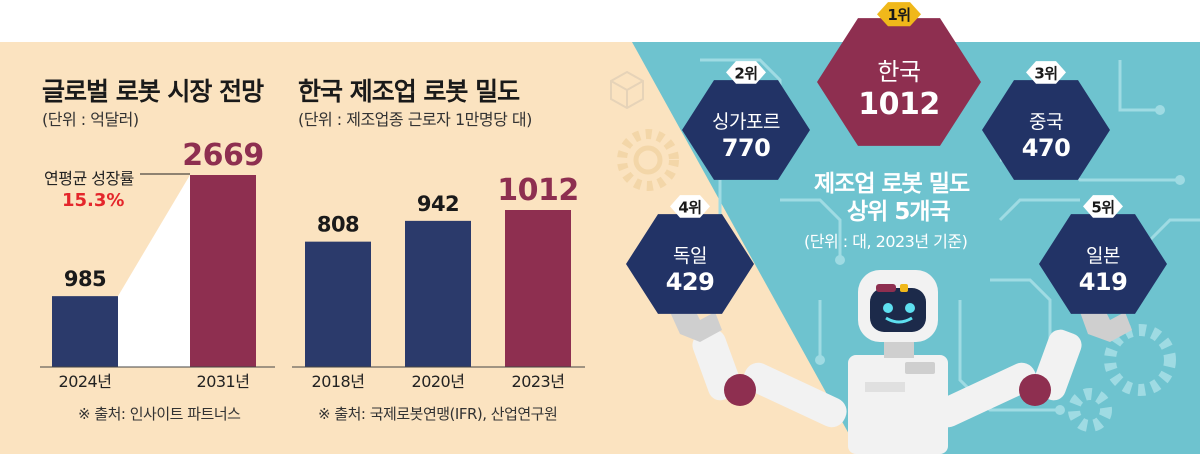  I want to click on rank-country-3: 중국, so click(1046, 122).